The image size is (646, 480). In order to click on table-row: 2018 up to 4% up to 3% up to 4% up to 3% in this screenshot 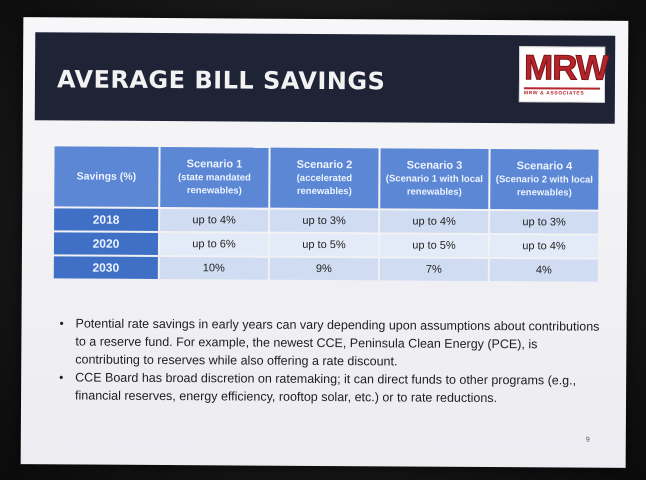, I will do `click(326, 221)`.